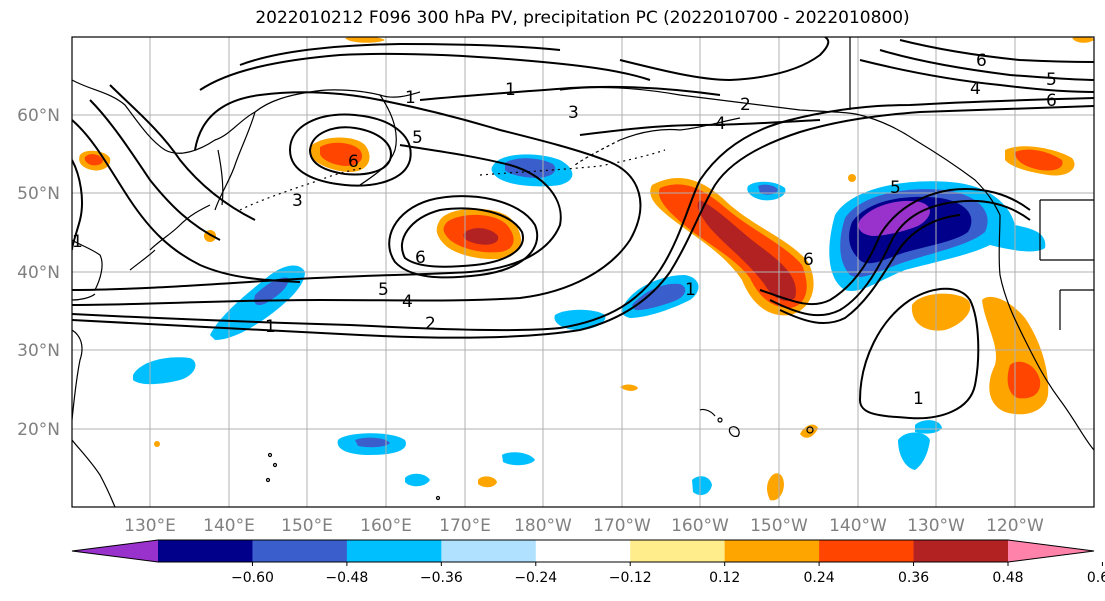  Describe the element at coordinates (229, 526) in the screenshot. I see `lon-label: 140°E` at that location.